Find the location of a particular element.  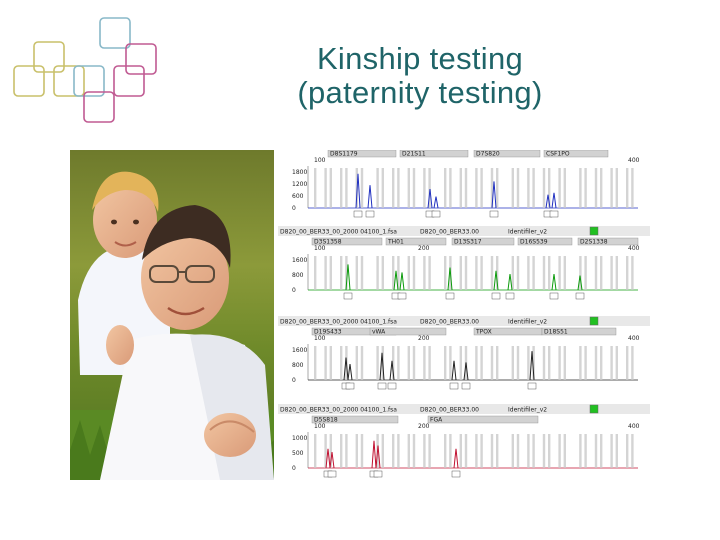

slide-title: Kinship testing (paternity testing) is located at coordinates (420, 76).